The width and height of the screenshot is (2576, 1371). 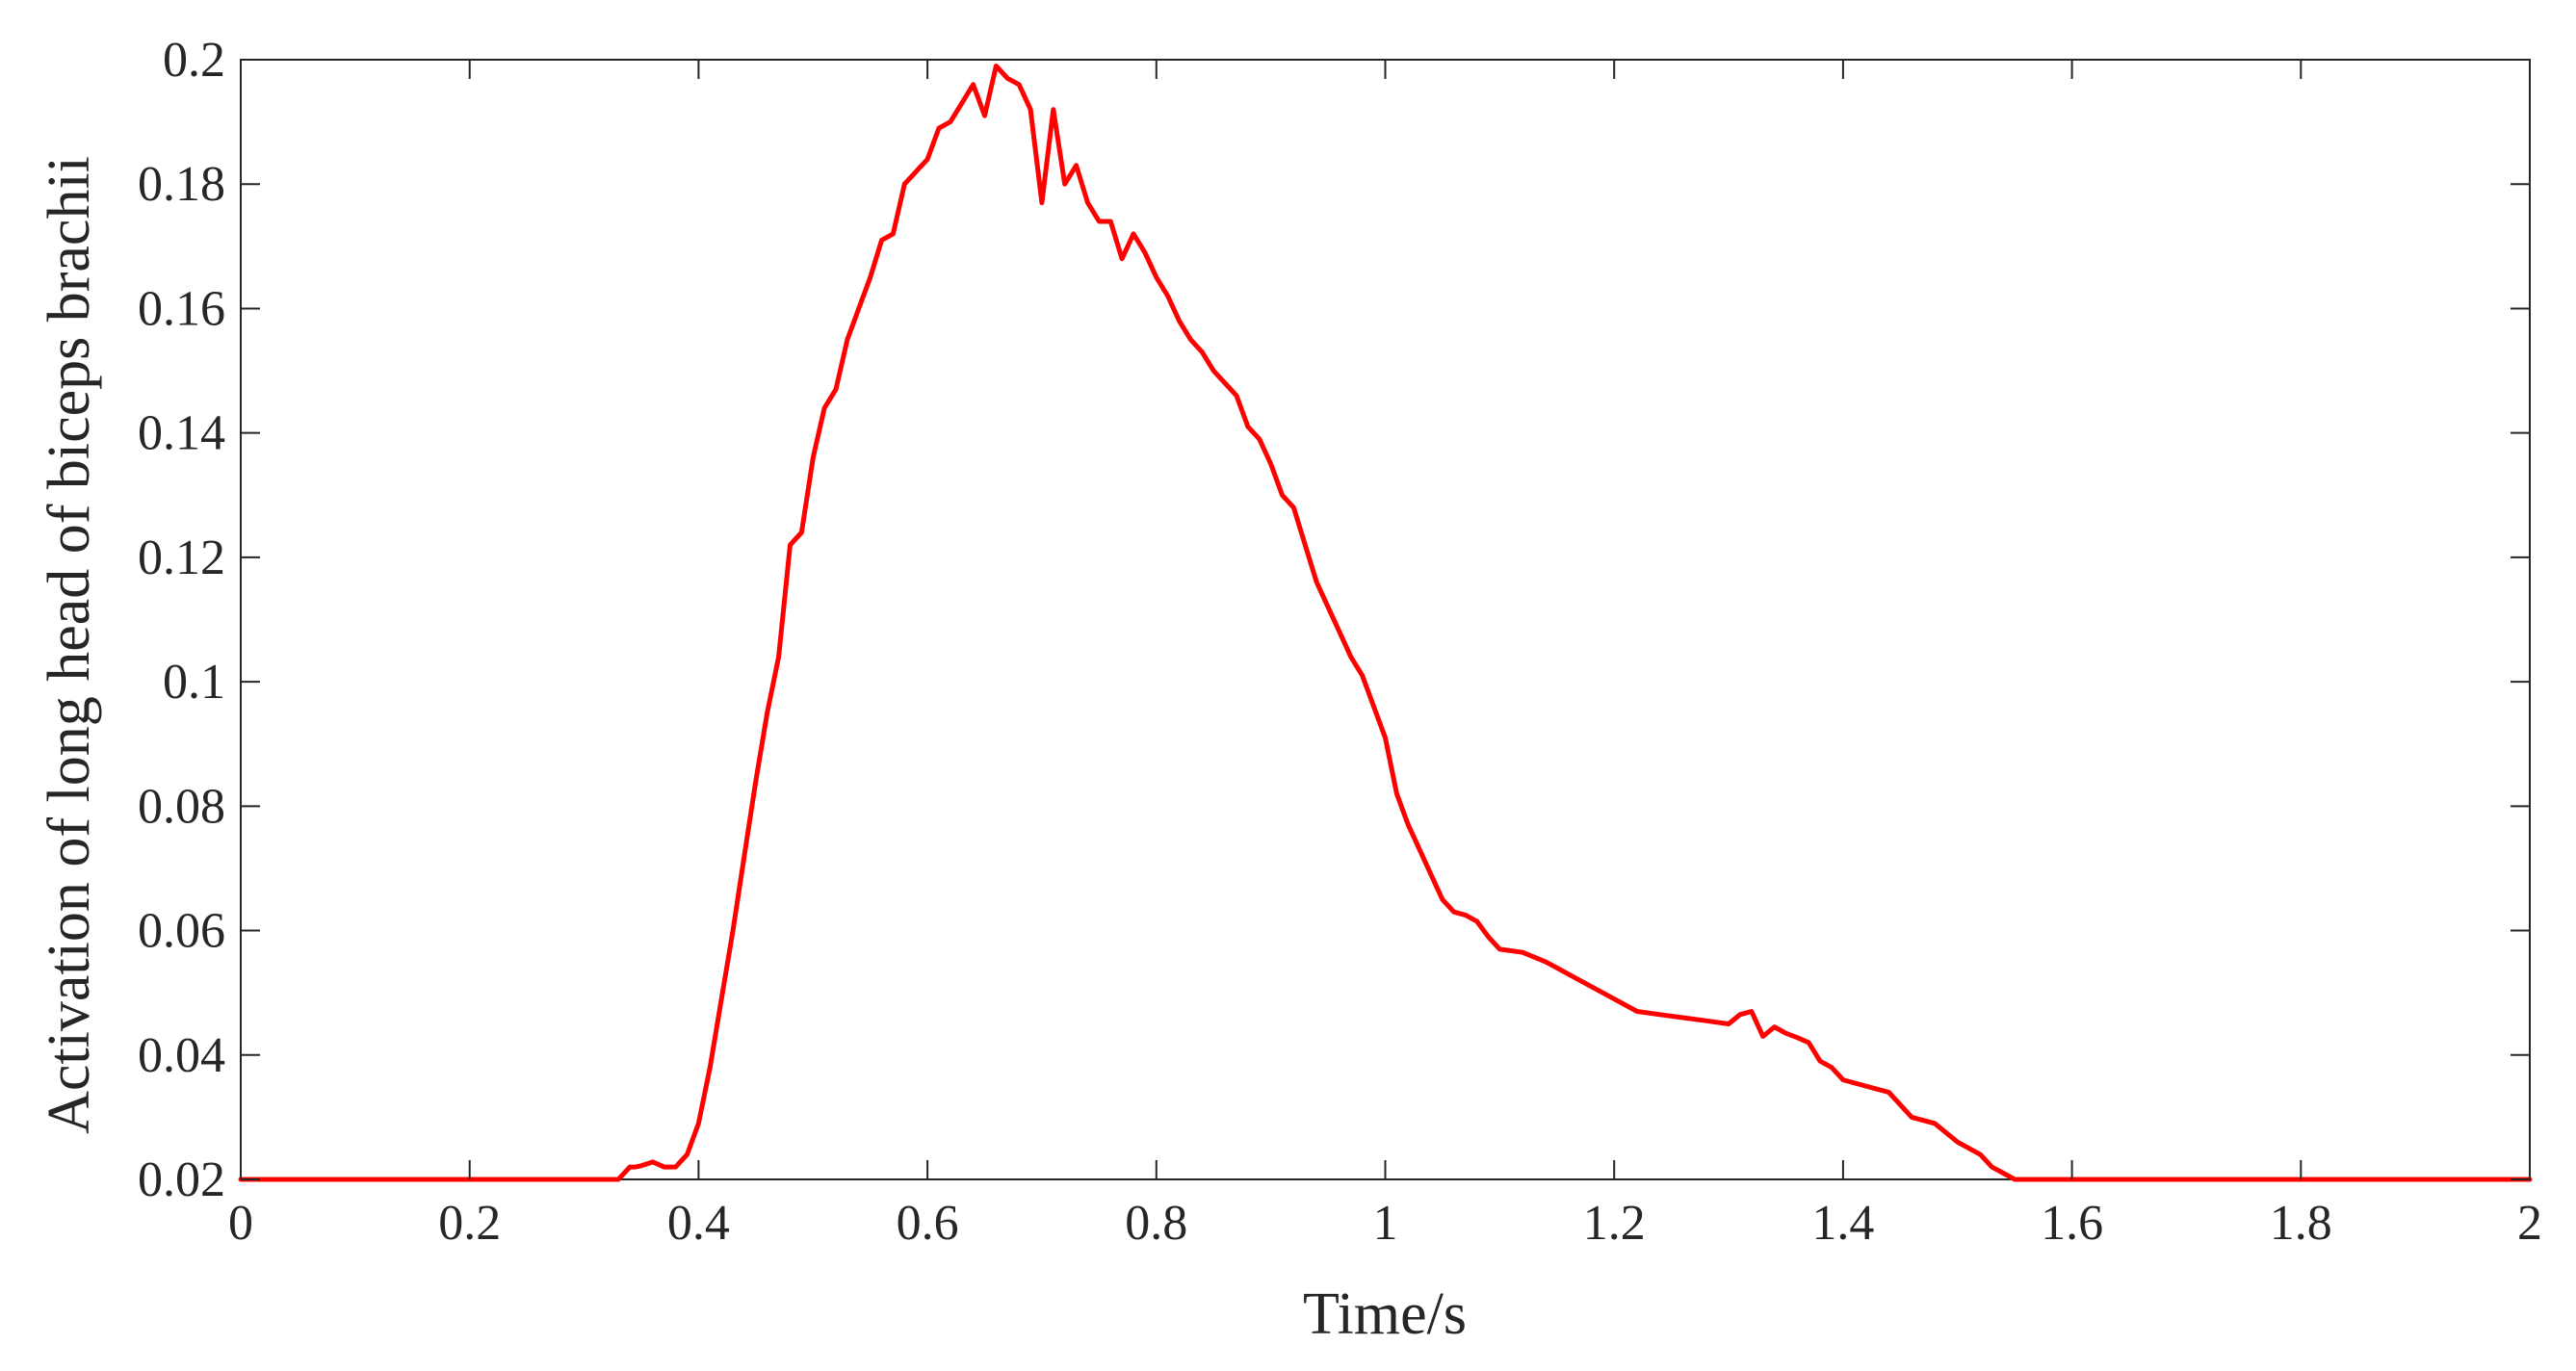 I want to click on y-tick-label: 0.1, so click(x=194, y=682).